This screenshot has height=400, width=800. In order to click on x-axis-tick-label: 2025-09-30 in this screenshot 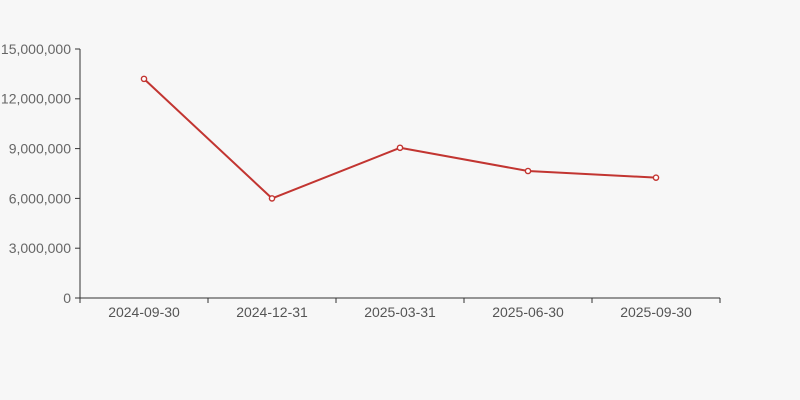, I will do `click(656, 312)`.